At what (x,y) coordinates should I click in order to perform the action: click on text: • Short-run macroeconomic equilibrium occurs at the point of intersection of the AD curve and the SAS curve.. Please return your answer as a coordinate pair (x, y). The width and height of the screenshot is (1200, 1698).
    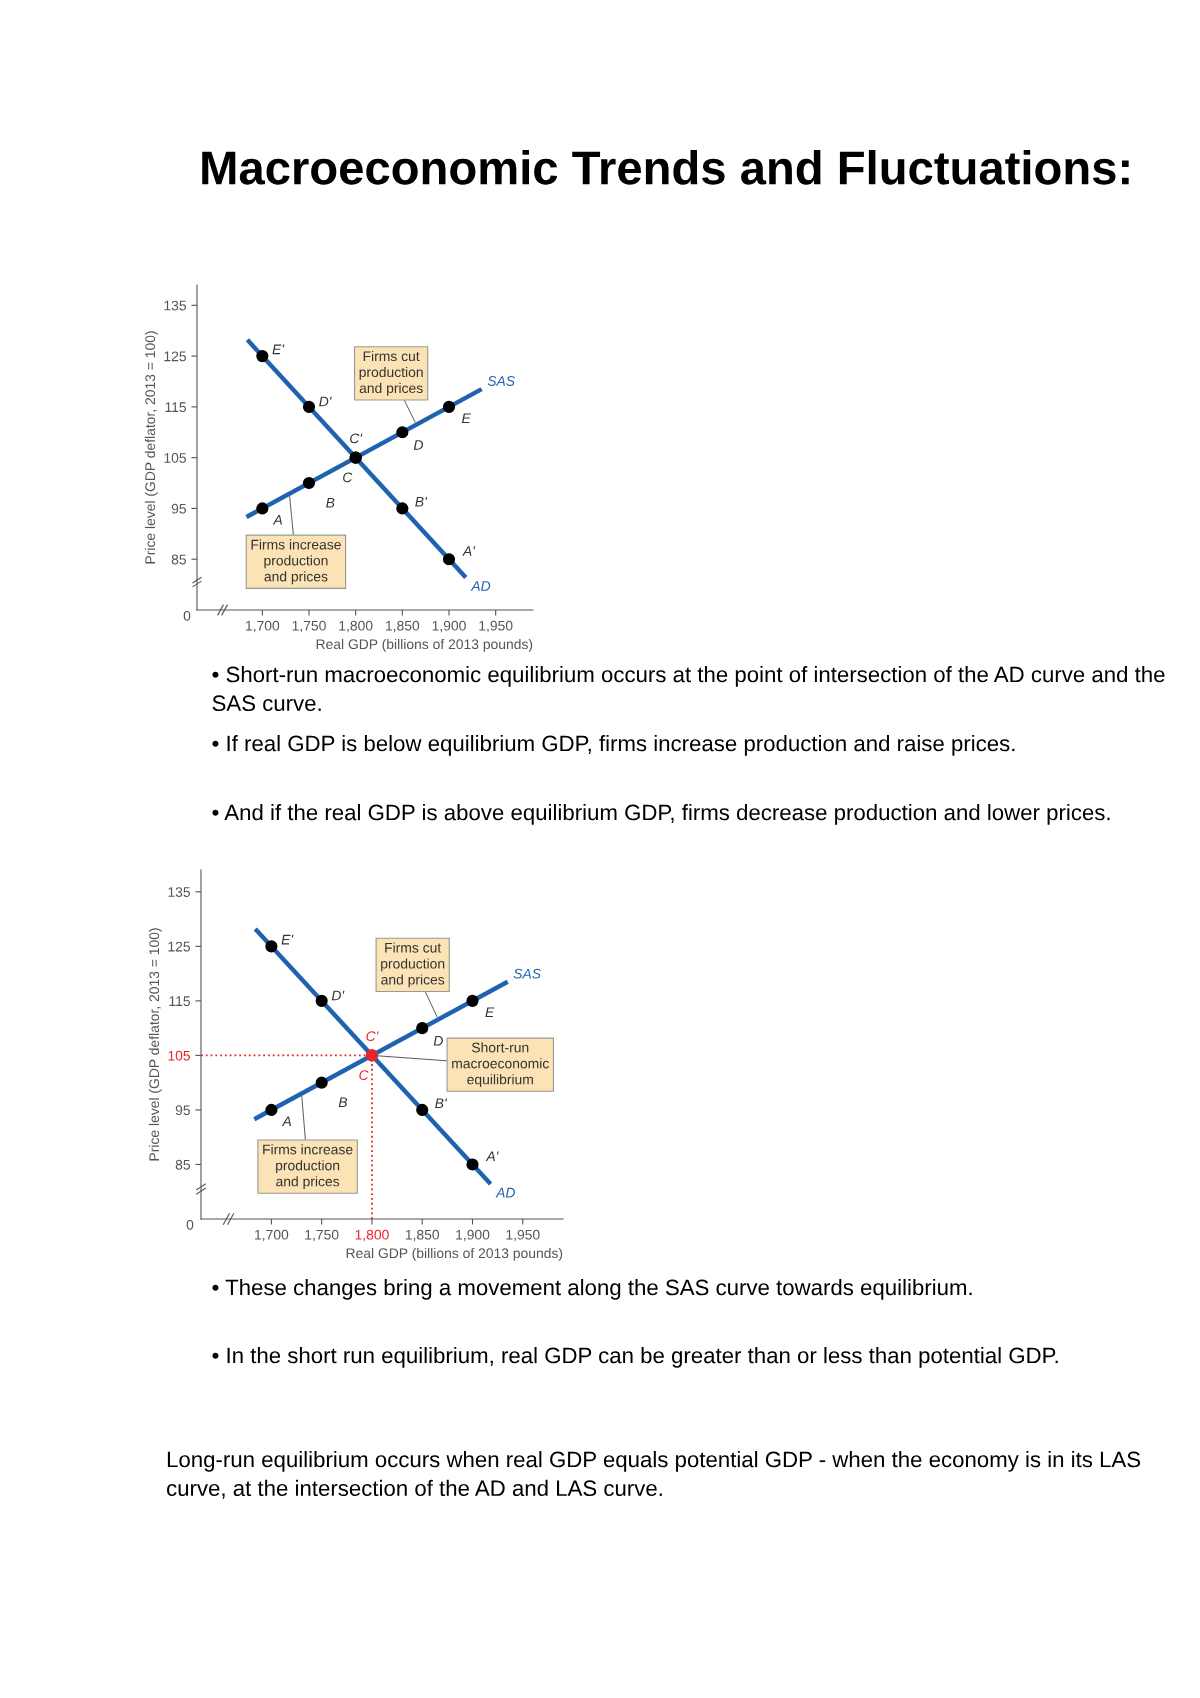
    Looking at the image, I should click on (688, 689).